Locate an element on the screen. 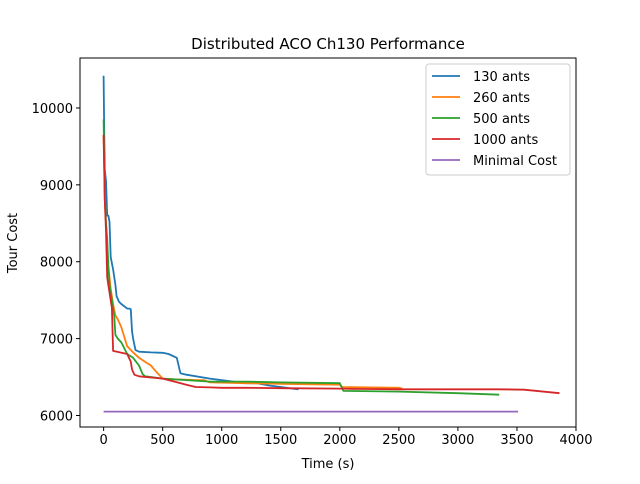 The image size is (640, 484). legend-label-0: 130 ants is located at coordinates (501, 77).